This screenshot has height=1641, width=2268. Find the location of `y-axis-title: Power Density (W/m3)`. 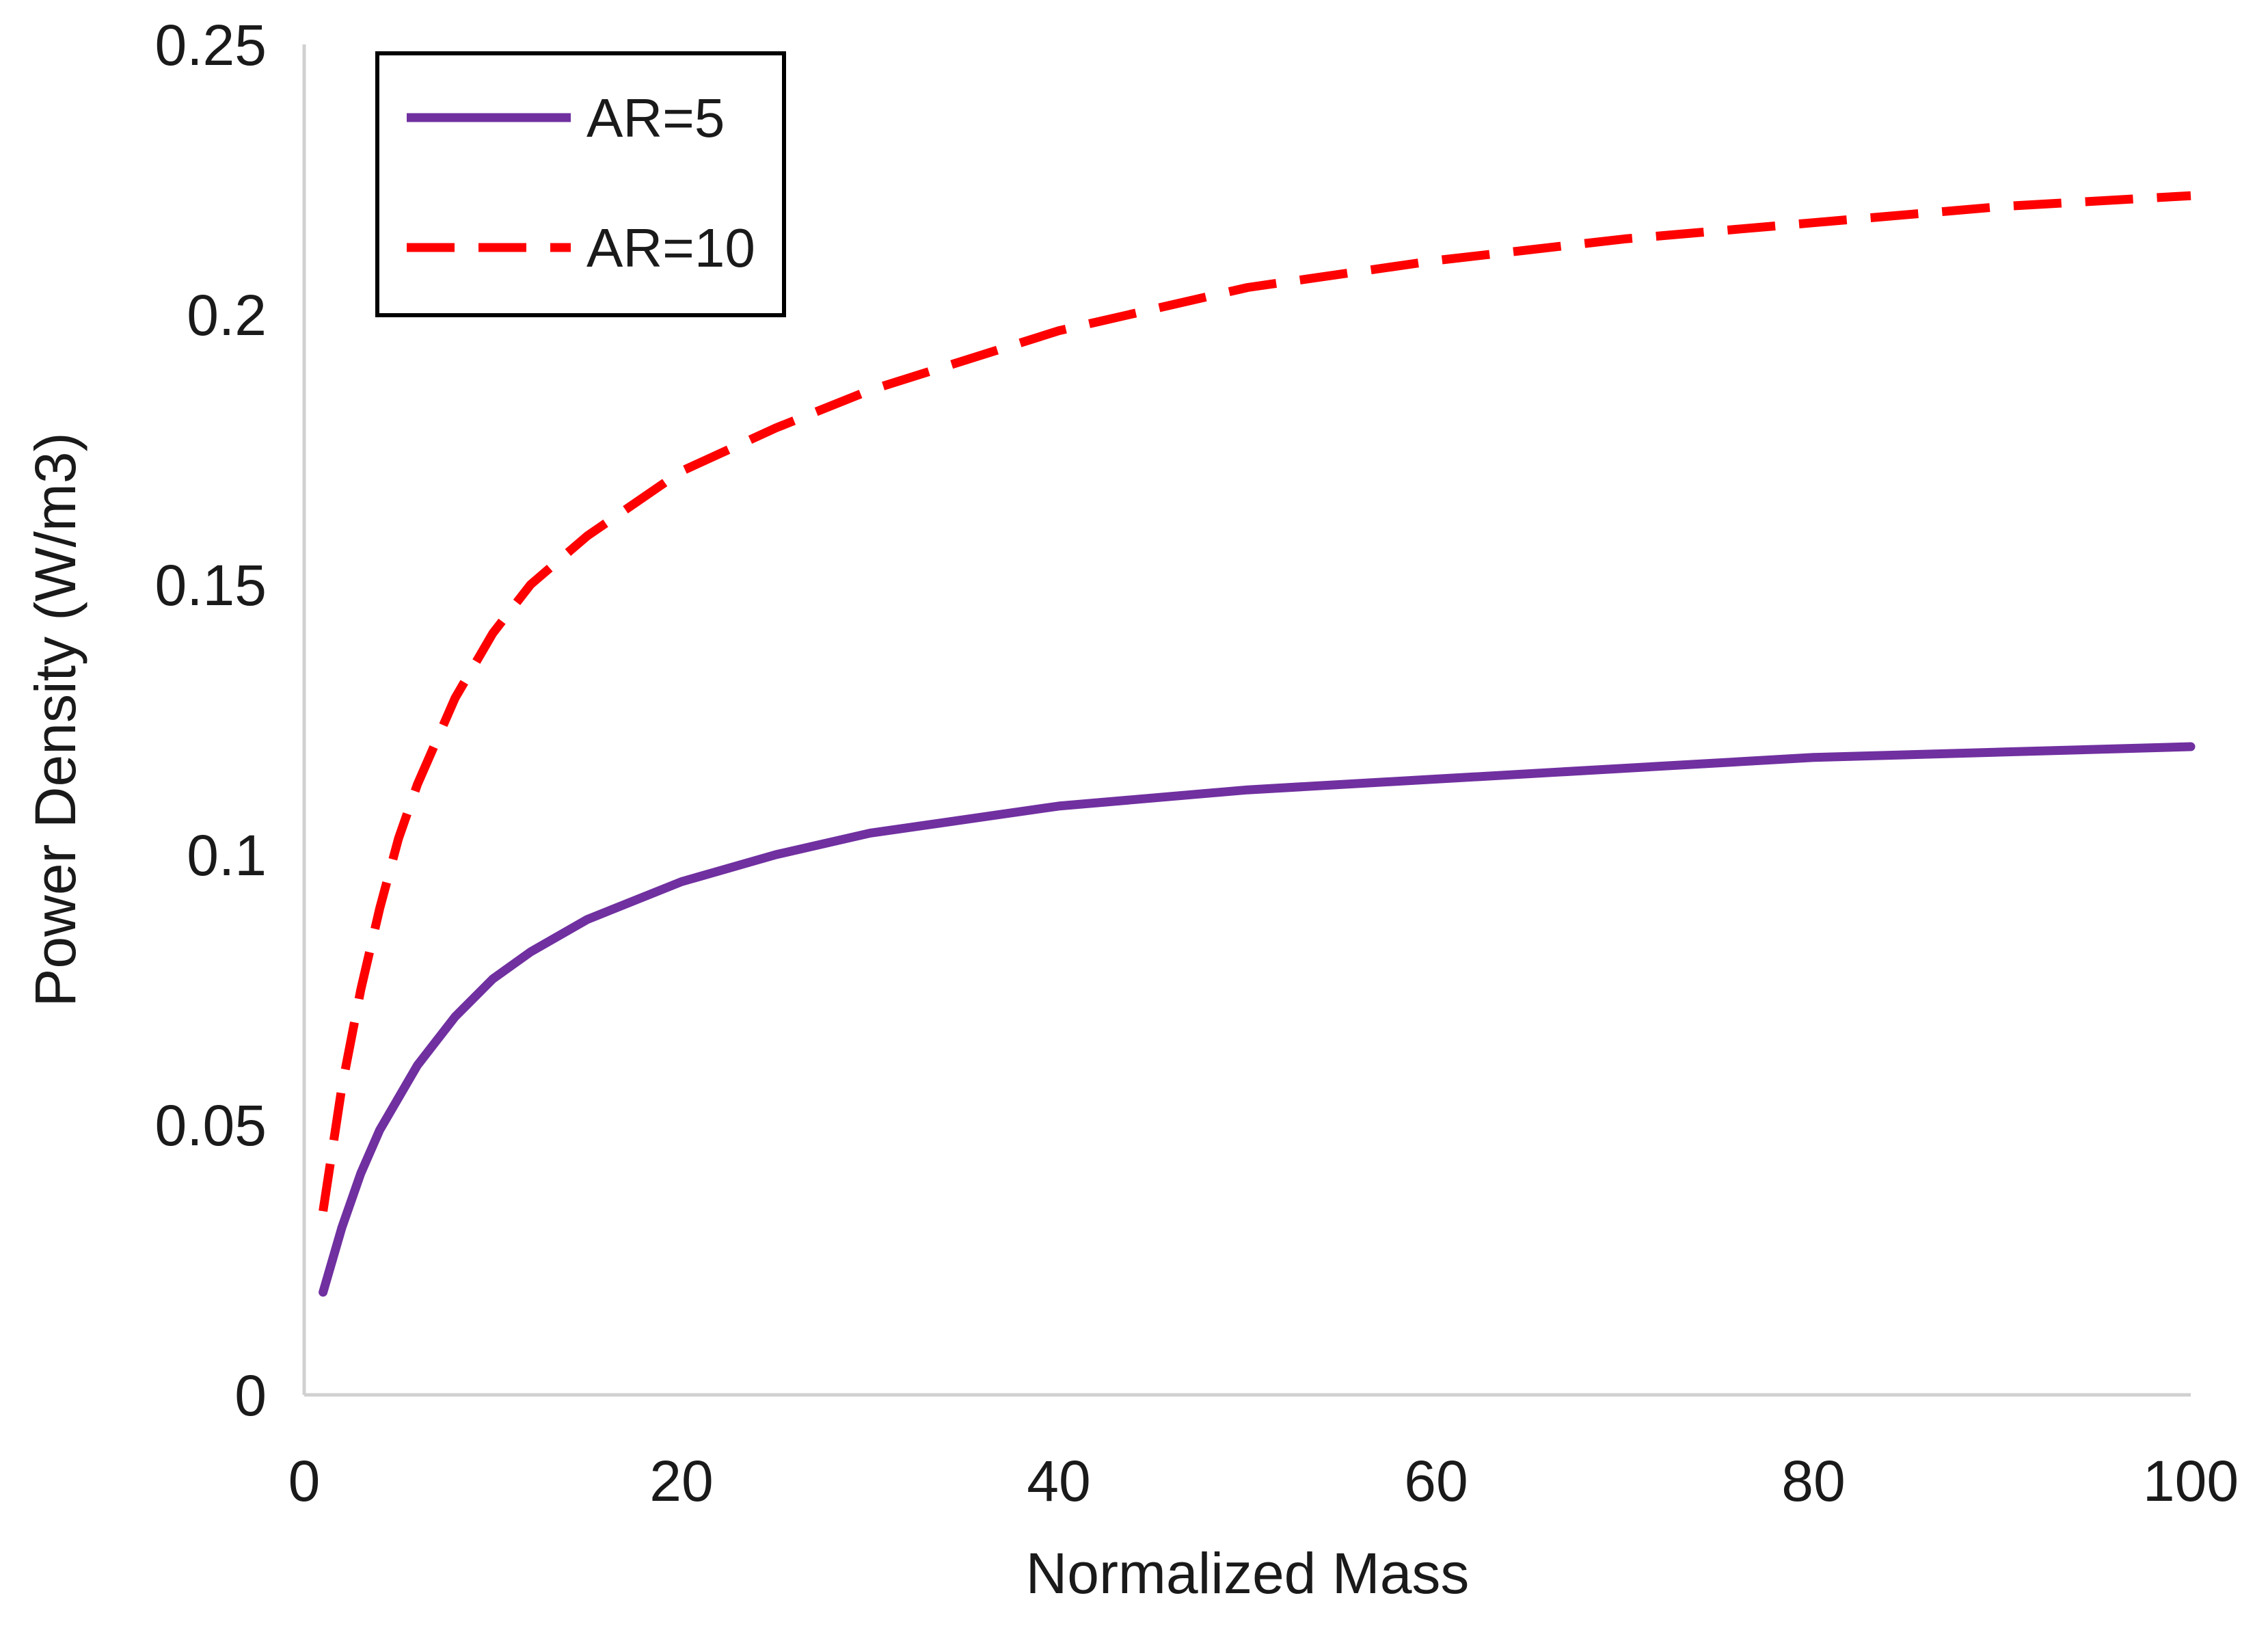

y-axis-title: Power Density (W/m3) is located at coordinates (55, 719).